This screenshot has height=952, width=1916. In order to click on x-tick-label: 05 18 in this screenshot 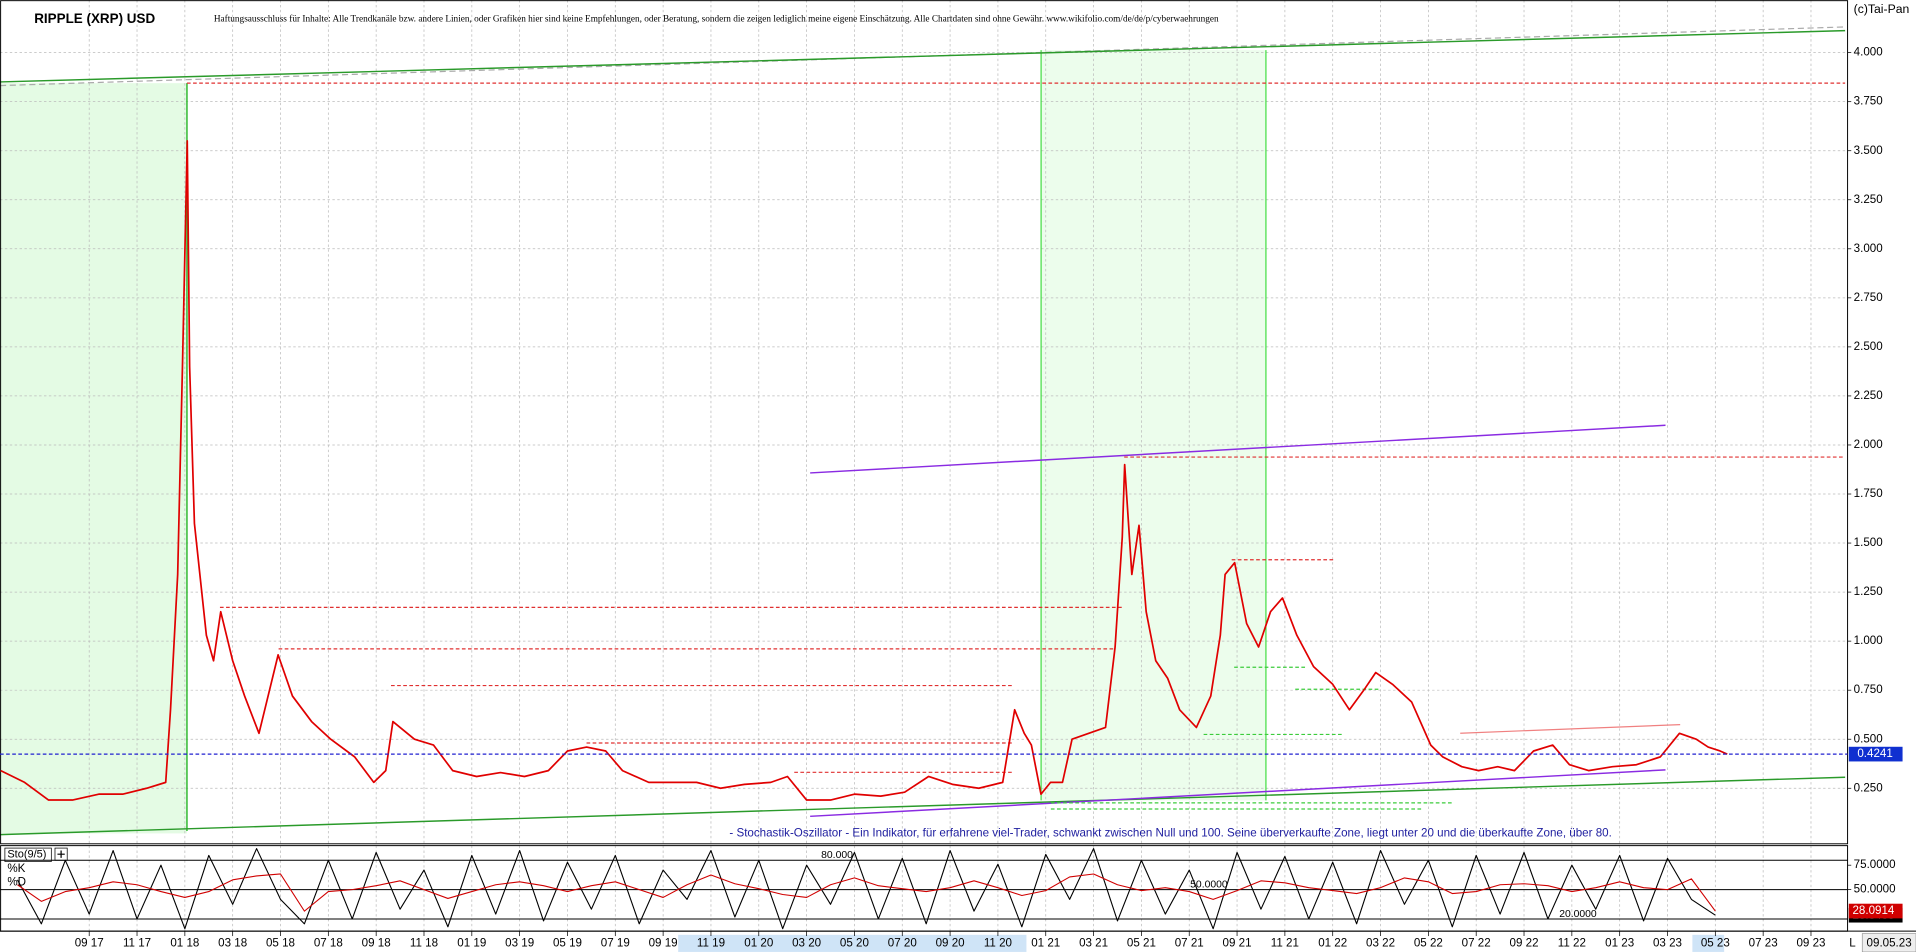, I will do `click(280, 942)`.